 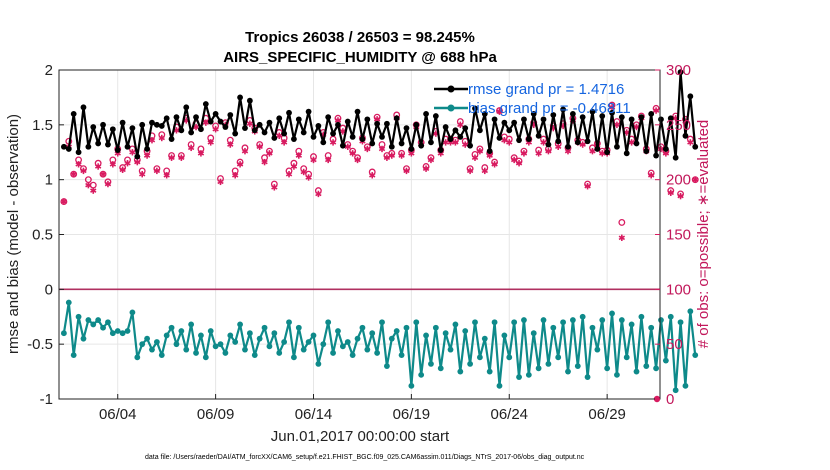 I want to click on rmse-line, so click(x=380, y=115).